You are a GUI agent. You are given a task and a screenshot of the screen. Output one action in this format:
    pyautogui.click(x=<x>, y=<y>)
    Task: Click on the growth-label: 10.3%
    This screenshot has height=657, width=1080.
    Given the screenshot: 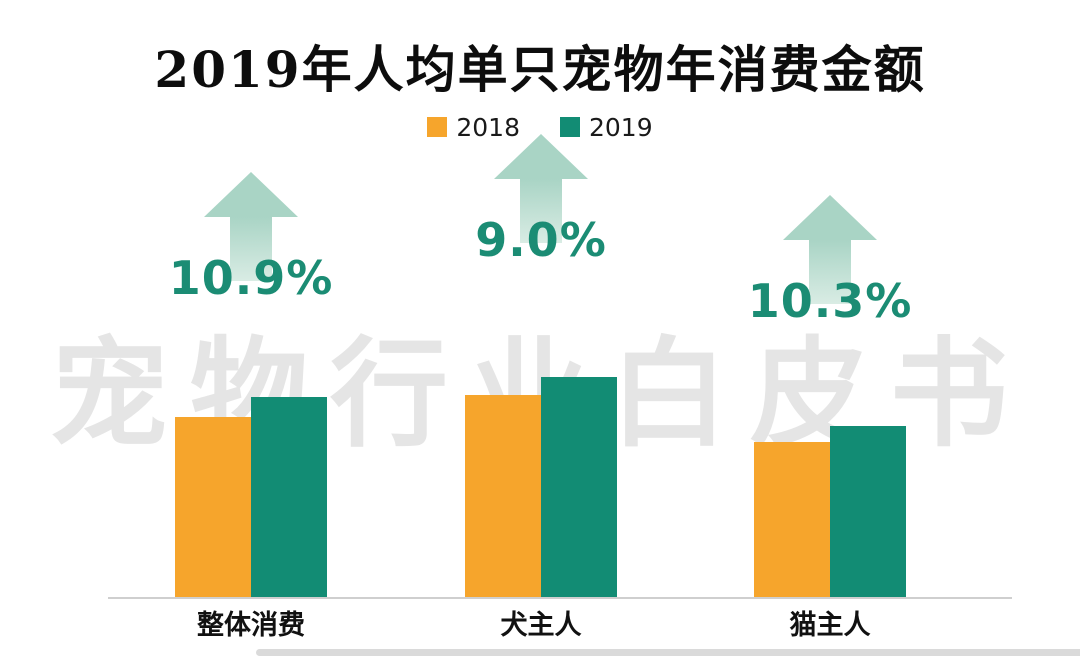 What is the action you would take?
    pyautogui.click(x=830, y=301)
    